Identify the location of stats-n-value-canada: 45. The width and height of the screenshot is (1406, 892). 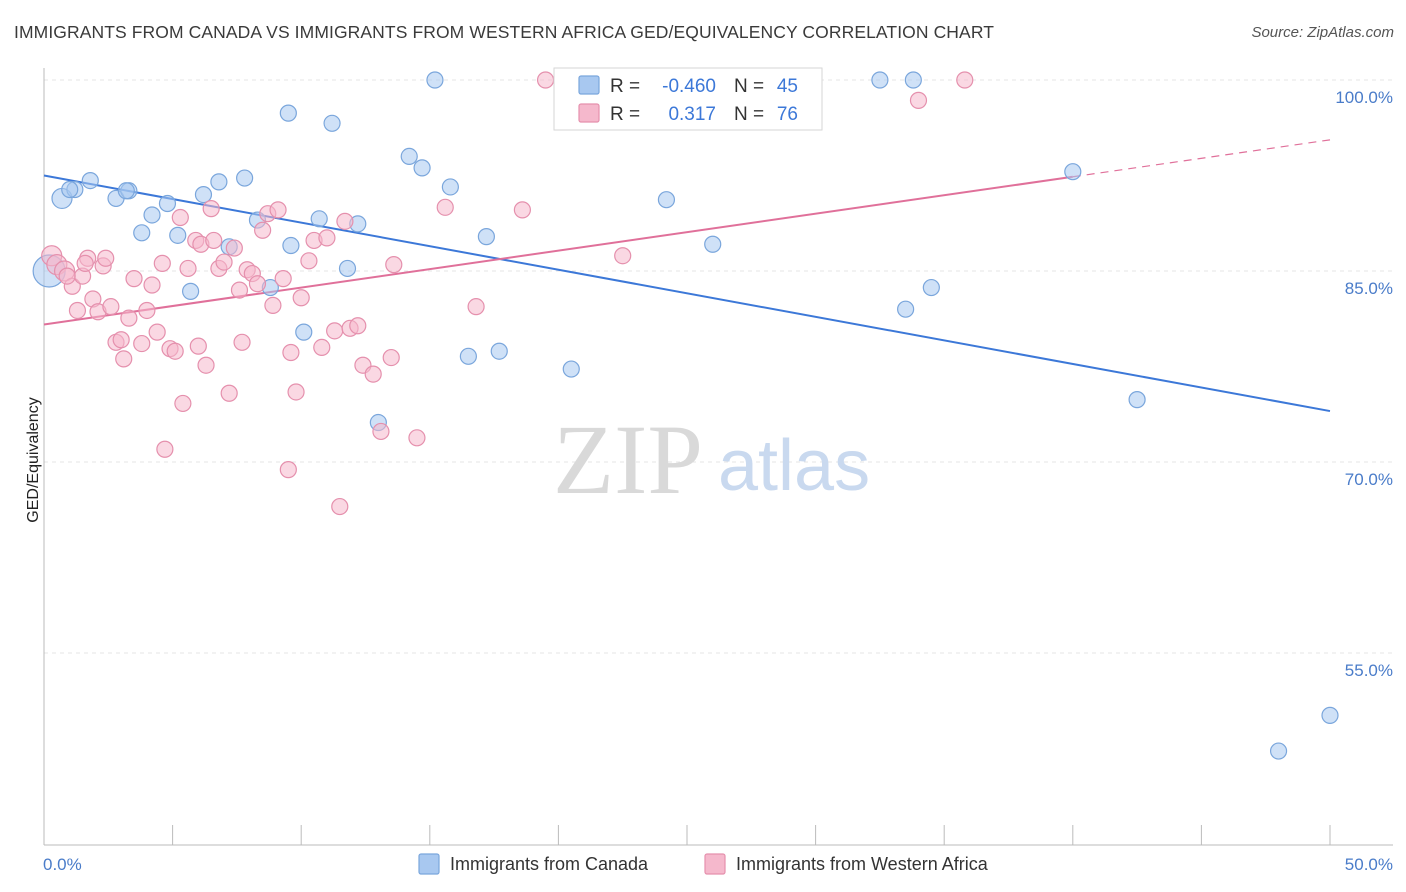
(787, 86).